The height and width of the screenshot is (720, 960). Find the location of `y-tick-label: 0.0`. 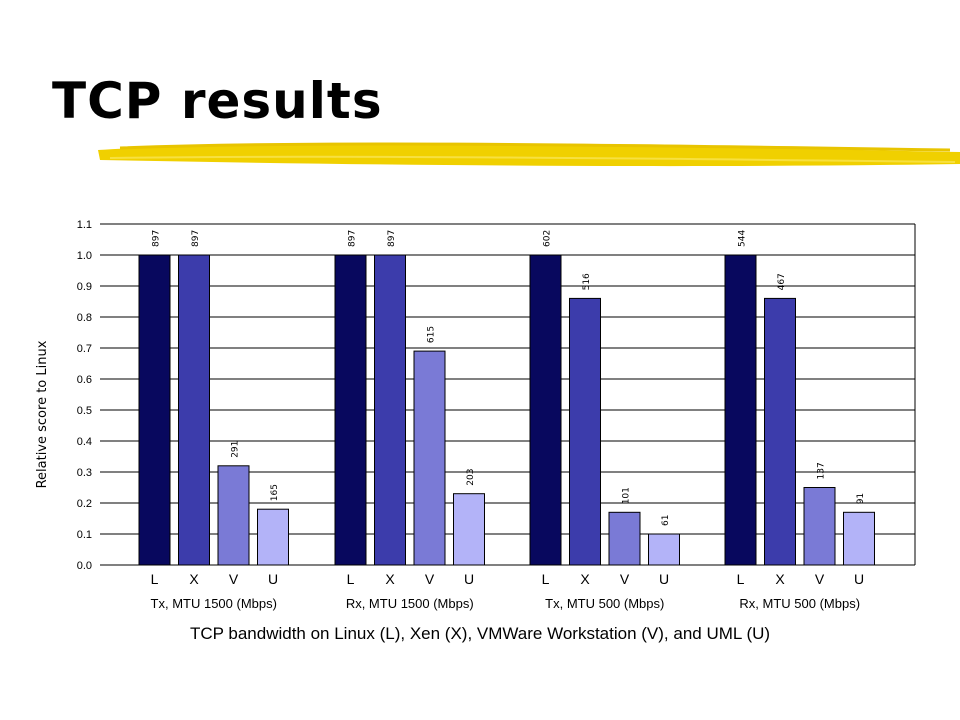

y-tick-label: 0.0 is located at coordinates (84, 566).